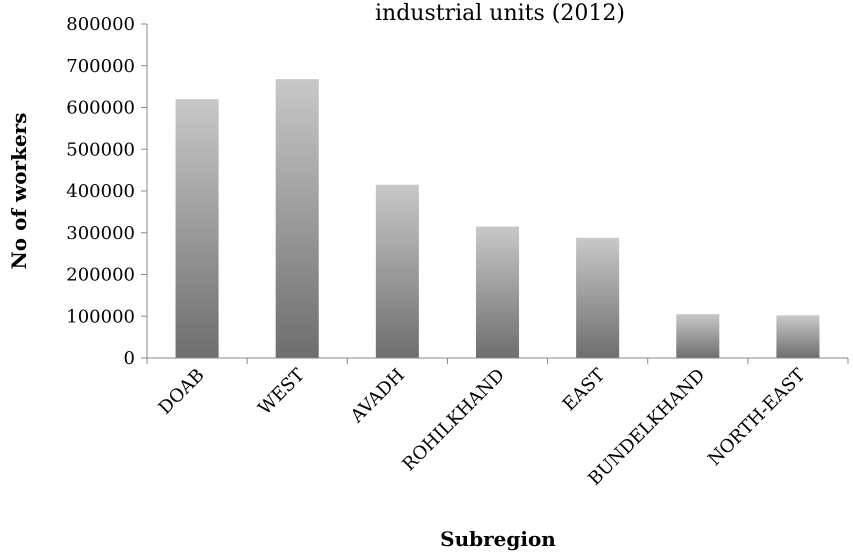 Image resolution: width=853 pixels, height=553 pixels. I want to click on x-tick-label: WEST, so click(281, 392).